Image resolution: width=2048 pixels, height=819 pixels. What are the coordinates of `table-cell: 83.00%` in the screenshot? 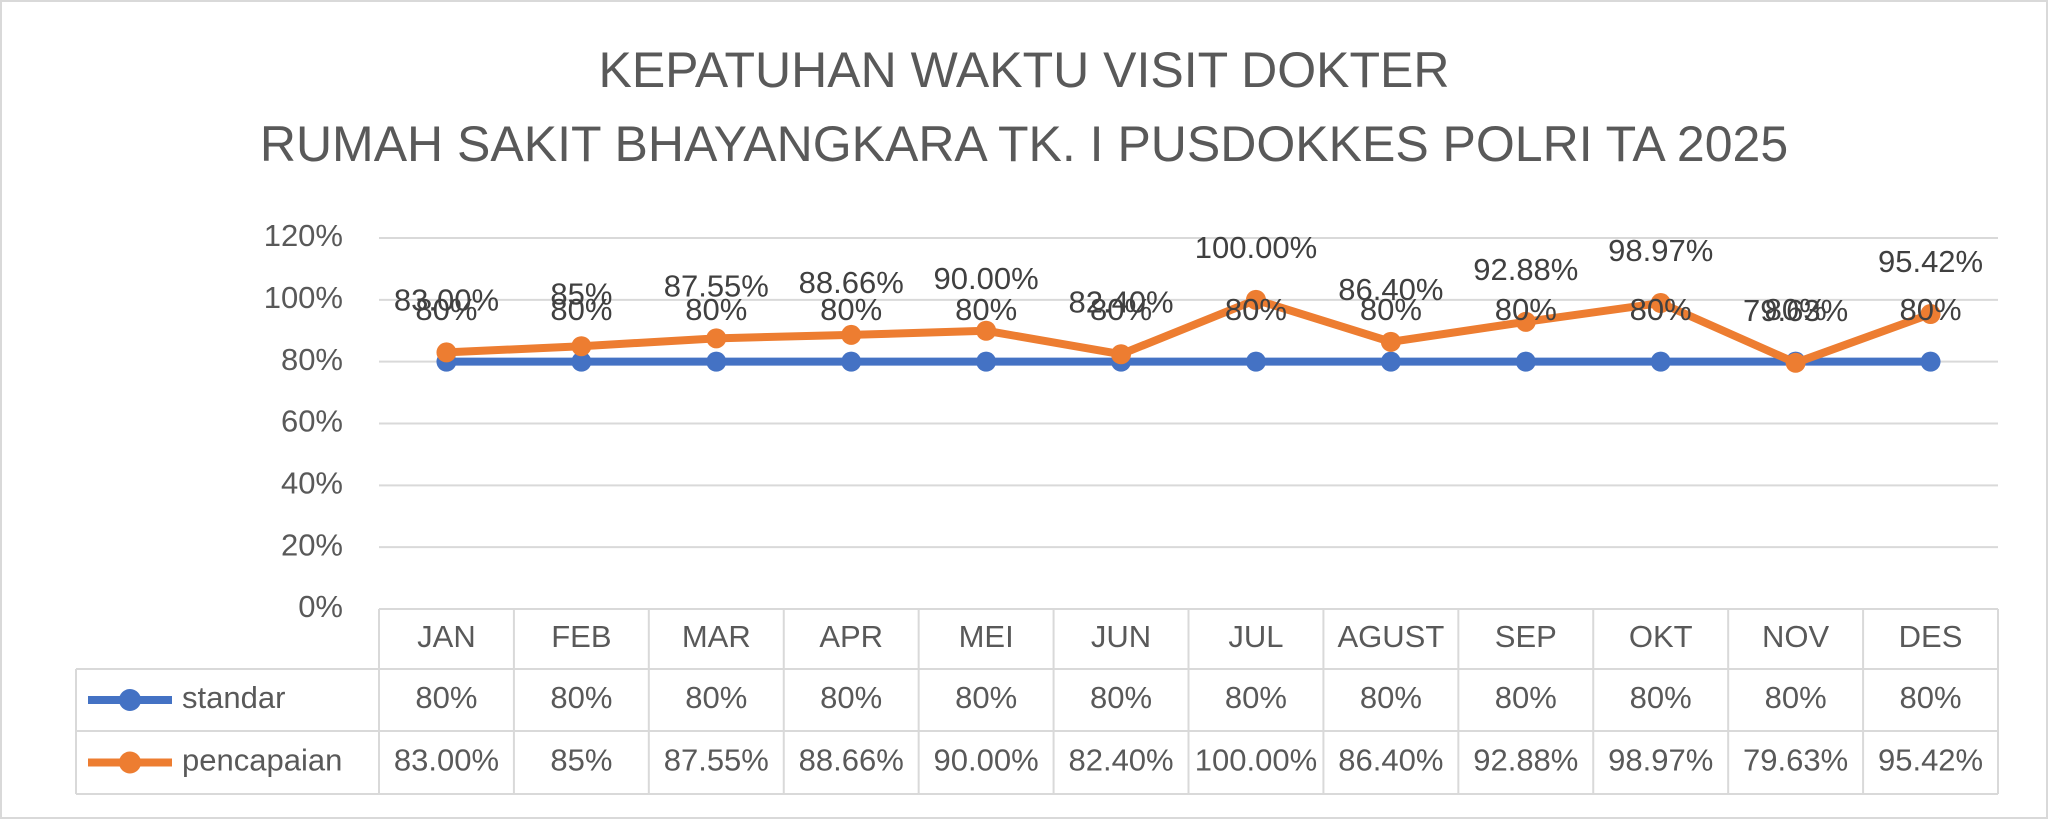 It's located at (446, 760).